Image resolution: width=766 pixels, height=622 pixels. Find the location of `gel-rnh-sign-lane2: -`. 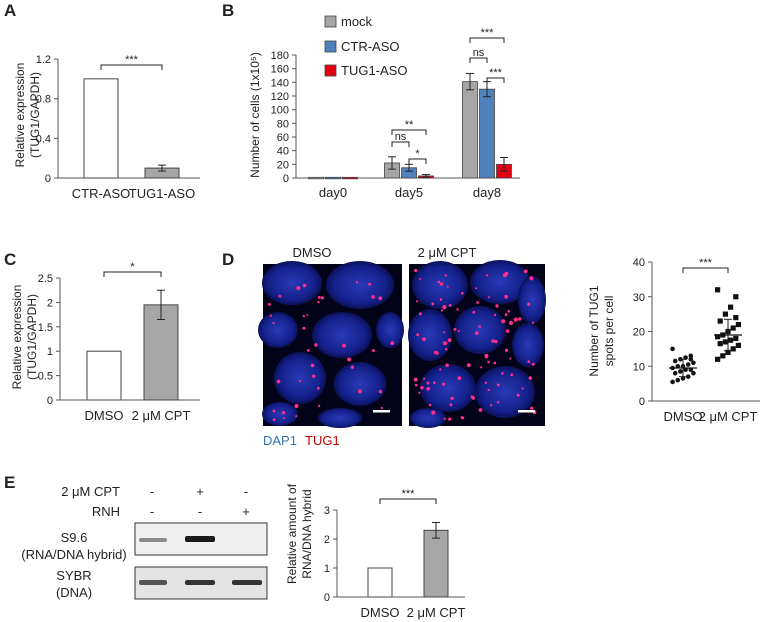

gel-rnh-sign-lane2: - is located at coordinates (200, 511).